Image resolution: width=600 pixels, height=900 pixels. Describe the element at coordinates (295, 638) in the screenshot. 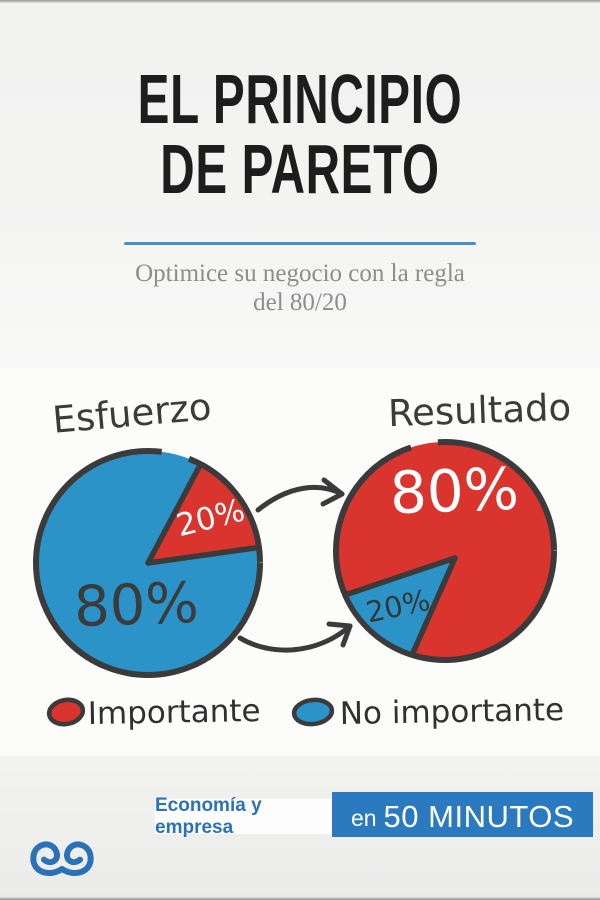

I see `bottom-arrow-icon` at that location.